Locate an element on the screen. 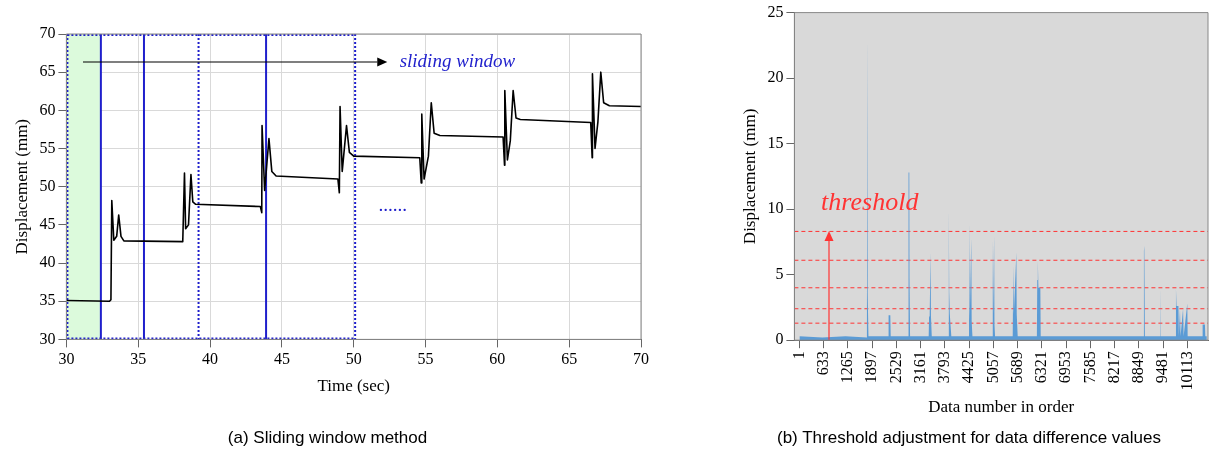 This screenshot has height=459, width=1216. y-tick-label: 10 is located at coordinates (775, 208).